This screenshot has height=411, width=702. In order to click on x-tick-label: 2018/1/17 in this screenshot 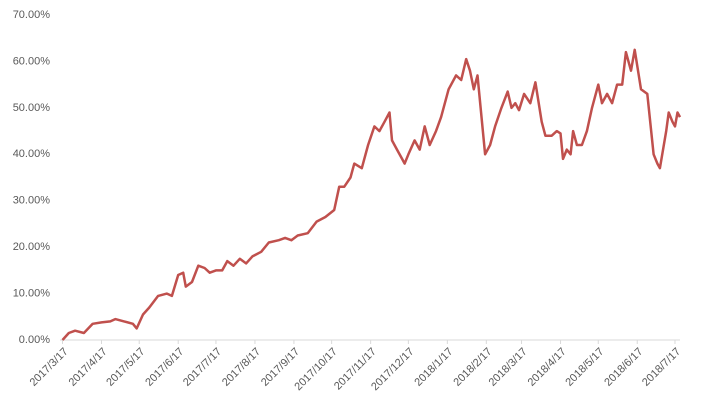, I will do `click(433, 367)`.